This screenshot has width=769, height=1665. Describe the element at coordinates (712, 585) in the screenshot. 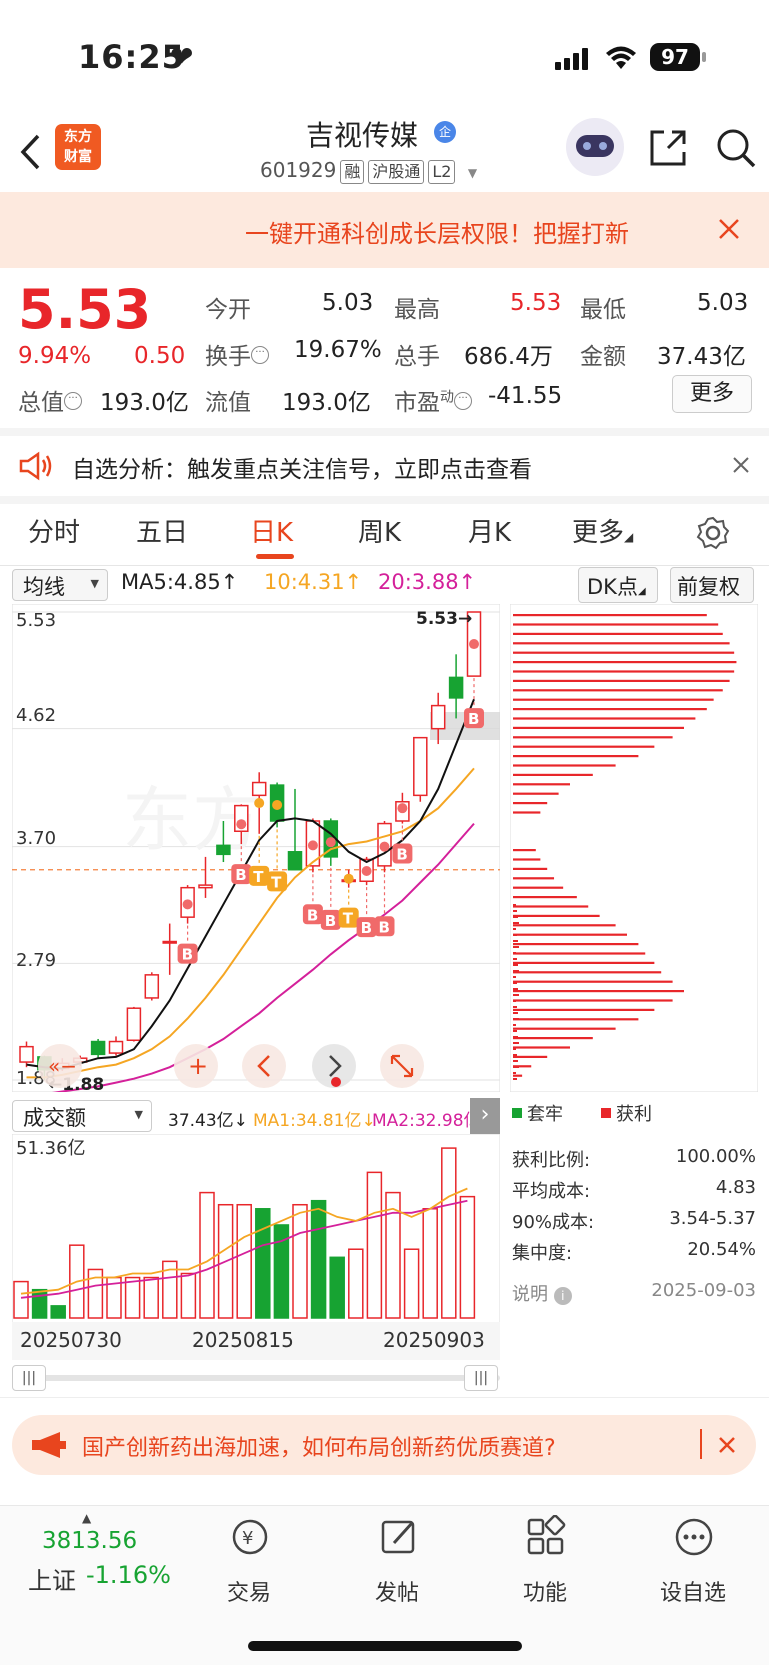

I see `adjust-mode-button: 前复权` at that location.